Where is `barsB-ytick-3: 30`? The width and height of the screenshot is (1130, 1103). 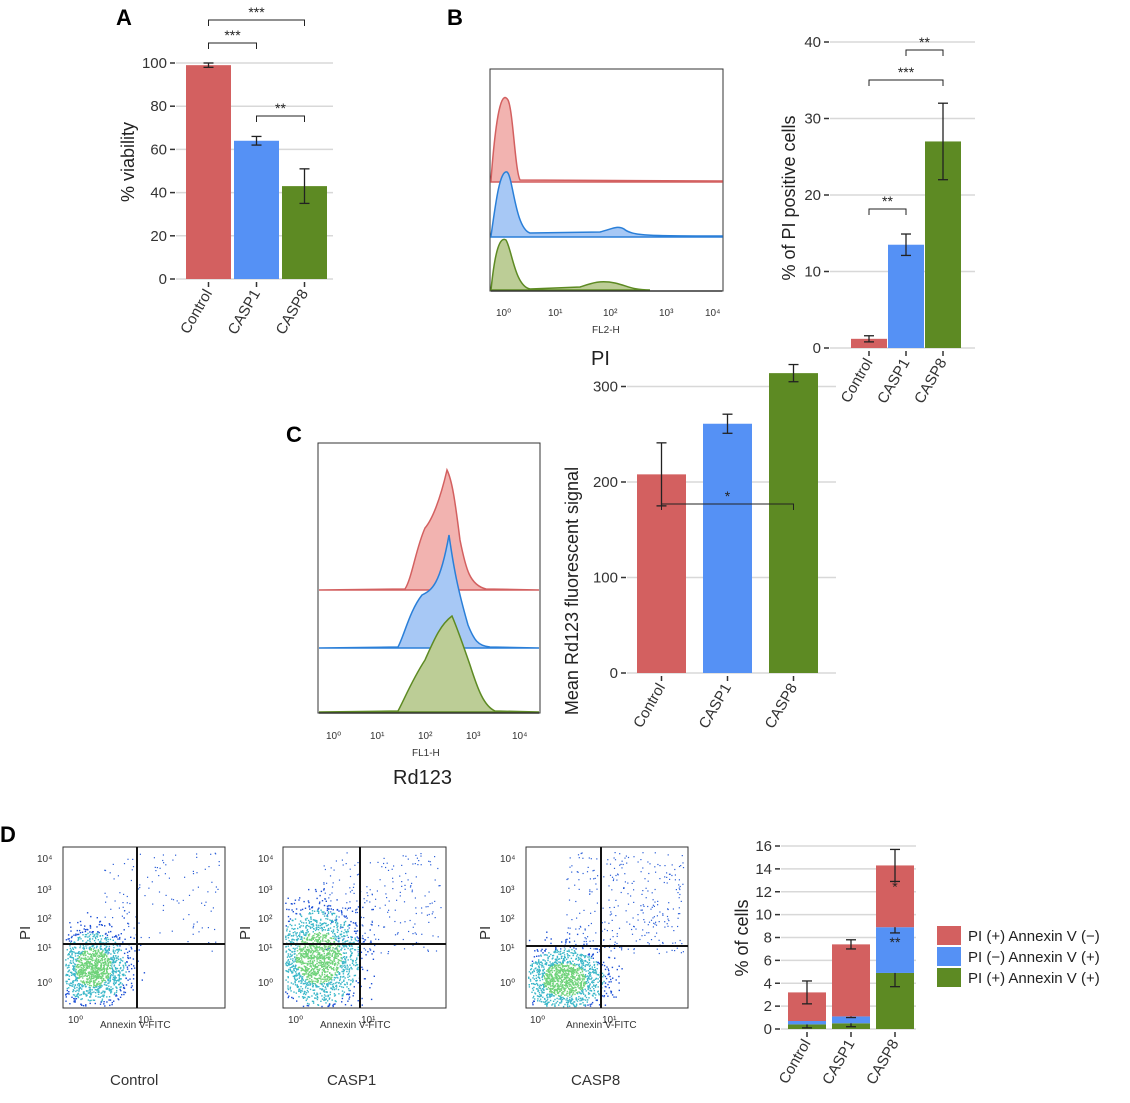 barsB-ytick-3: 30 is located at coordinates (812, 119).